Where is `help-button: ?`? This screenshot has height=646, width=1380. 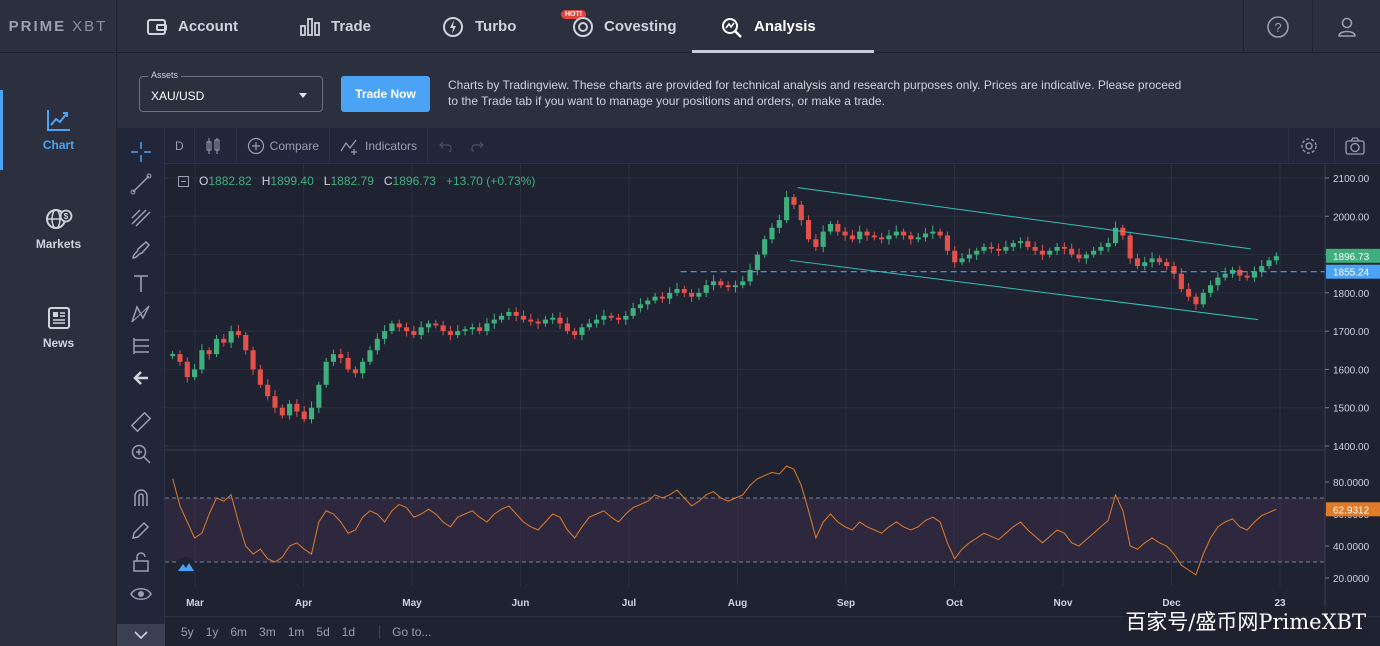 help-button: ? is located at coordinates (1277, 26).